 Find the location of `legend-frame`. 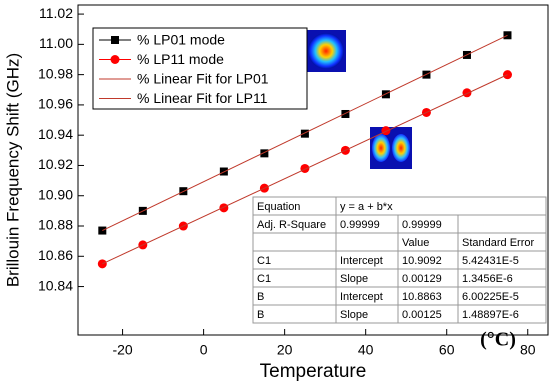

legend-frame is located at coordinates (200, 68).